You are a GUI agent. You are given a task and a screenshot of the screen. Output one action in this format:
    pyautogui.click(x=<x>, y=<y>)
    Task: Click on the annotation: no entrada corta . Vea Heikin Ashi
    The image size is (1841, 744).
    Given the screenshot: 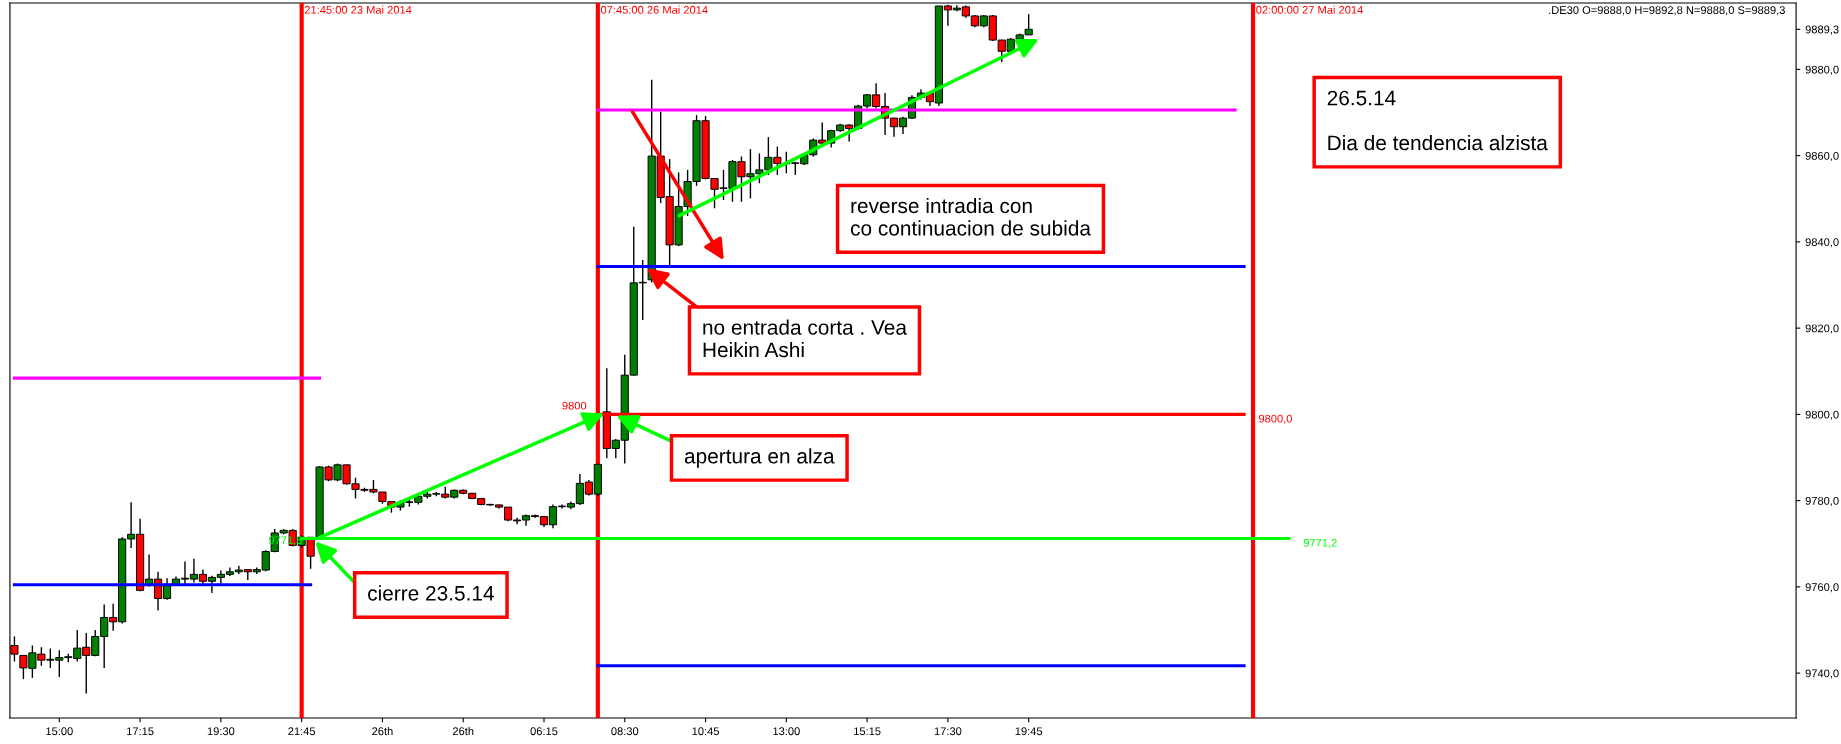 What is the action you would take?
    pyautogui.click(x=805, y=338)
    